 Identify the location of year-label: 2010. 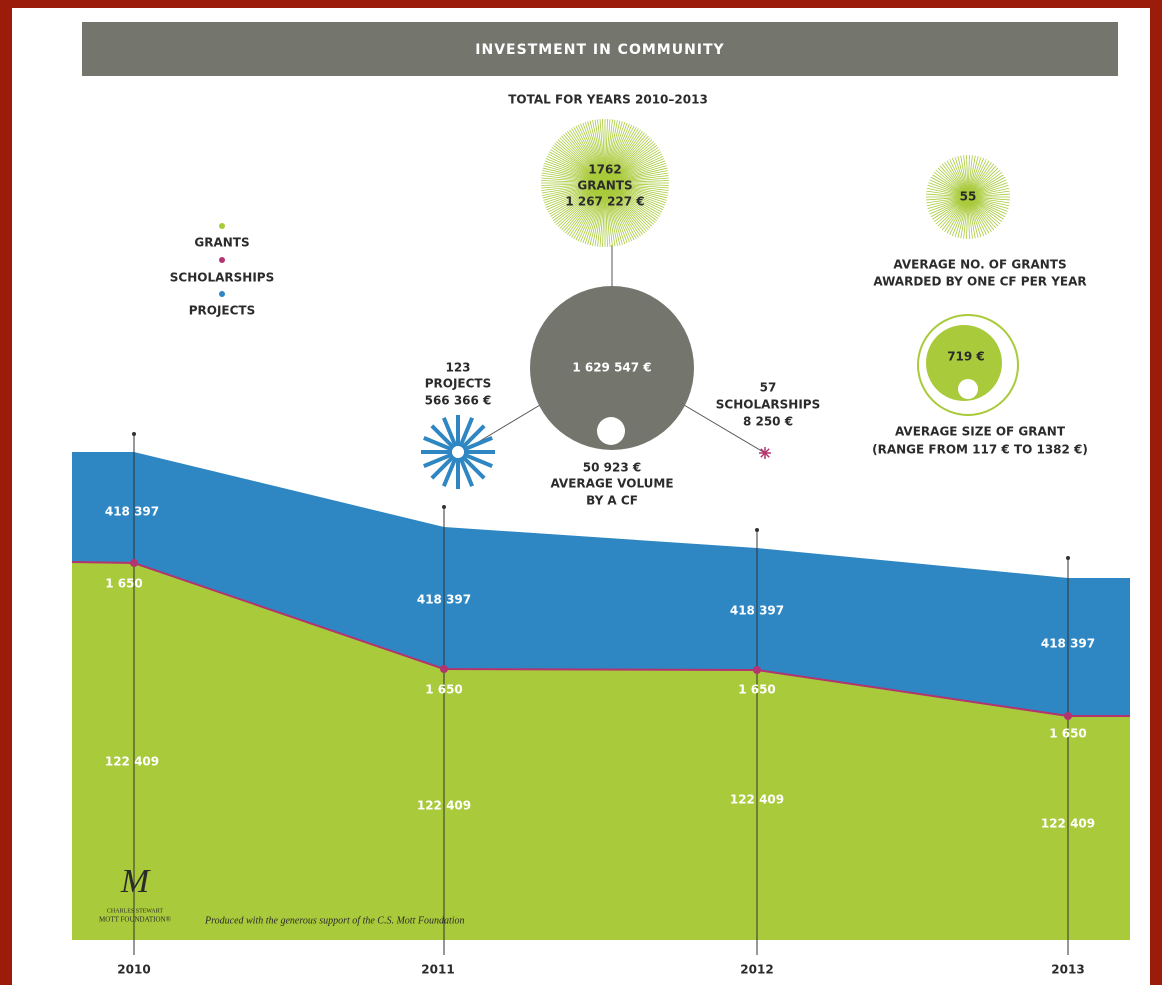
(133, 970).